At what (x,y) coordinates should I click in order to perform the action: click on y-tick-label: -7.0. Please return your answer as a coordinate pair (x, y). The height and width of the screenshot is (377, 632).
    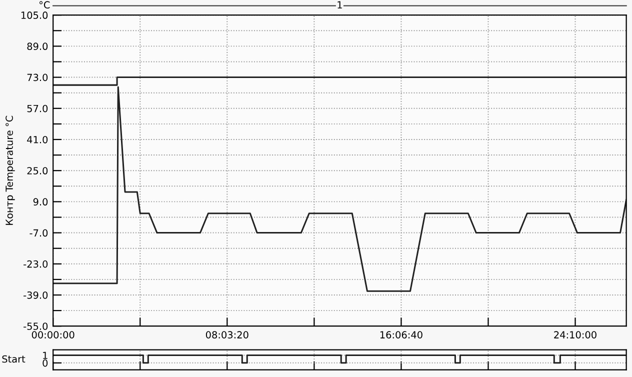
    Looking at the image, I should click on (39, 233).